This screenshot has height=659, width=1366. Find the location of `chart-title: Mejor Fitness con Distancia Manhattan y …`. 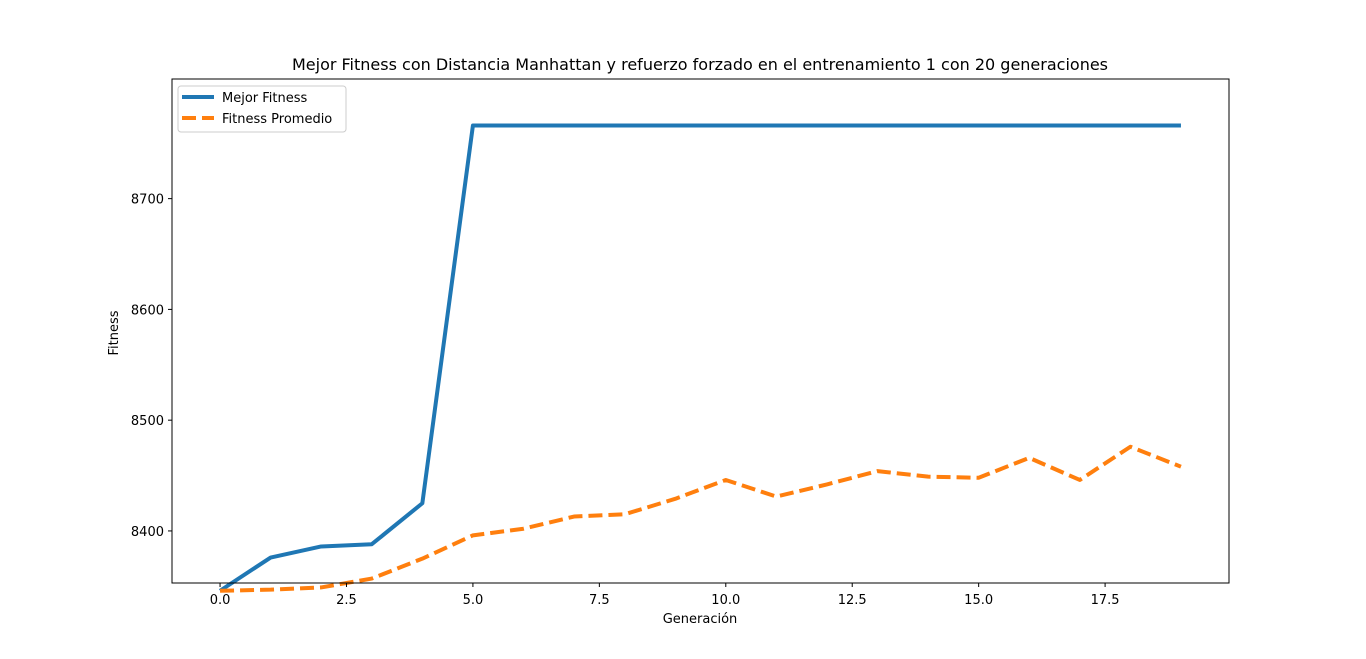

chart-title: Mejor Fitness con Distancia Manhattan y … is located at coordinates (700, 64).